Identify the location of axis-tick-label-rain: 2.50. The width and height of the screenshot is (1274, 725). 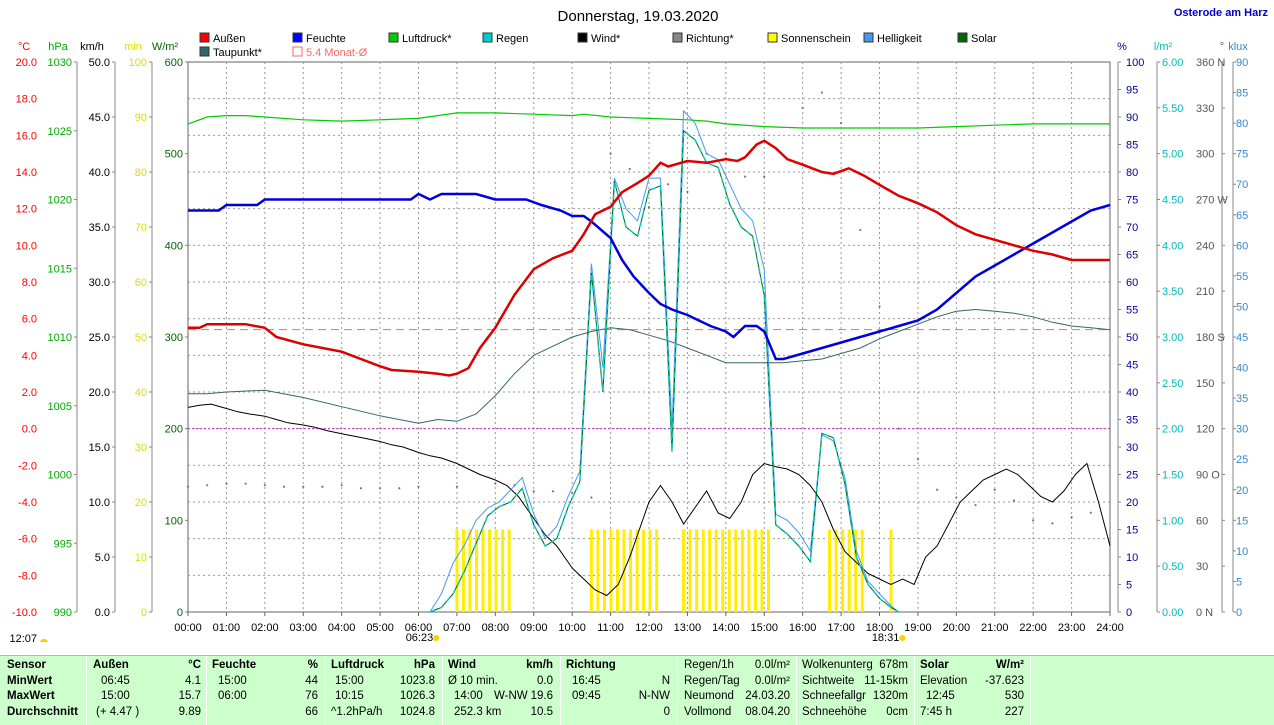
(1172, 384).